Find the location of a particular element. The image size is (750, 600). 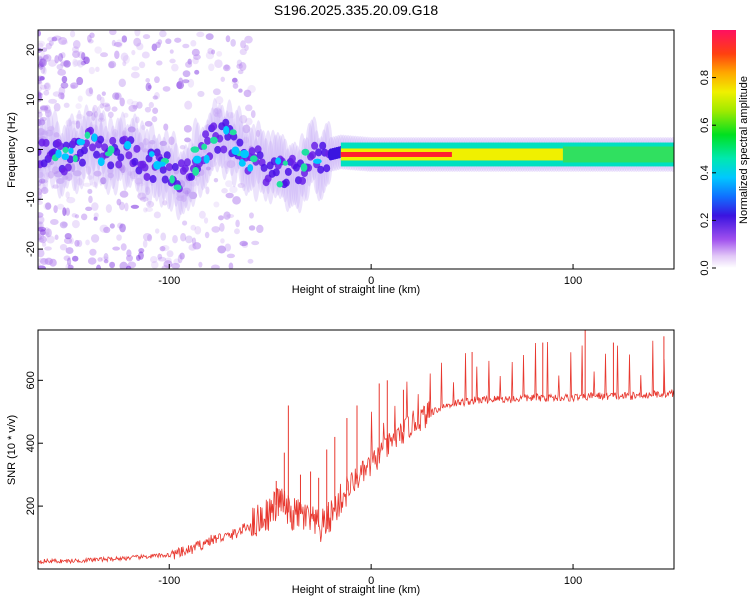

colorbar-tick-label: 0.2 is located at coordinates (705, 220).